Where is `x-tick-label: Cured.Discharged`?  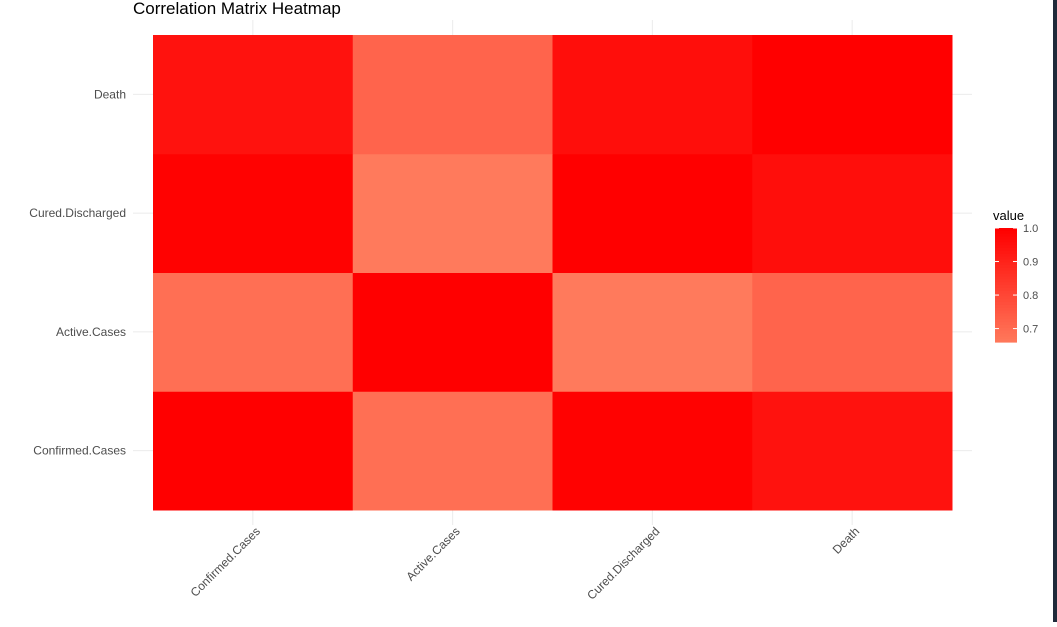
x-tick-label: Cured.Discharged is located at coordinates (623, 563).